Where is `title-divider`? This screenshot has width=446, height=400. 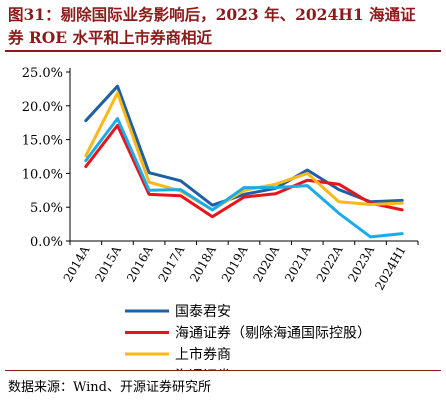 title-divider is located at coordinates (223, 51).